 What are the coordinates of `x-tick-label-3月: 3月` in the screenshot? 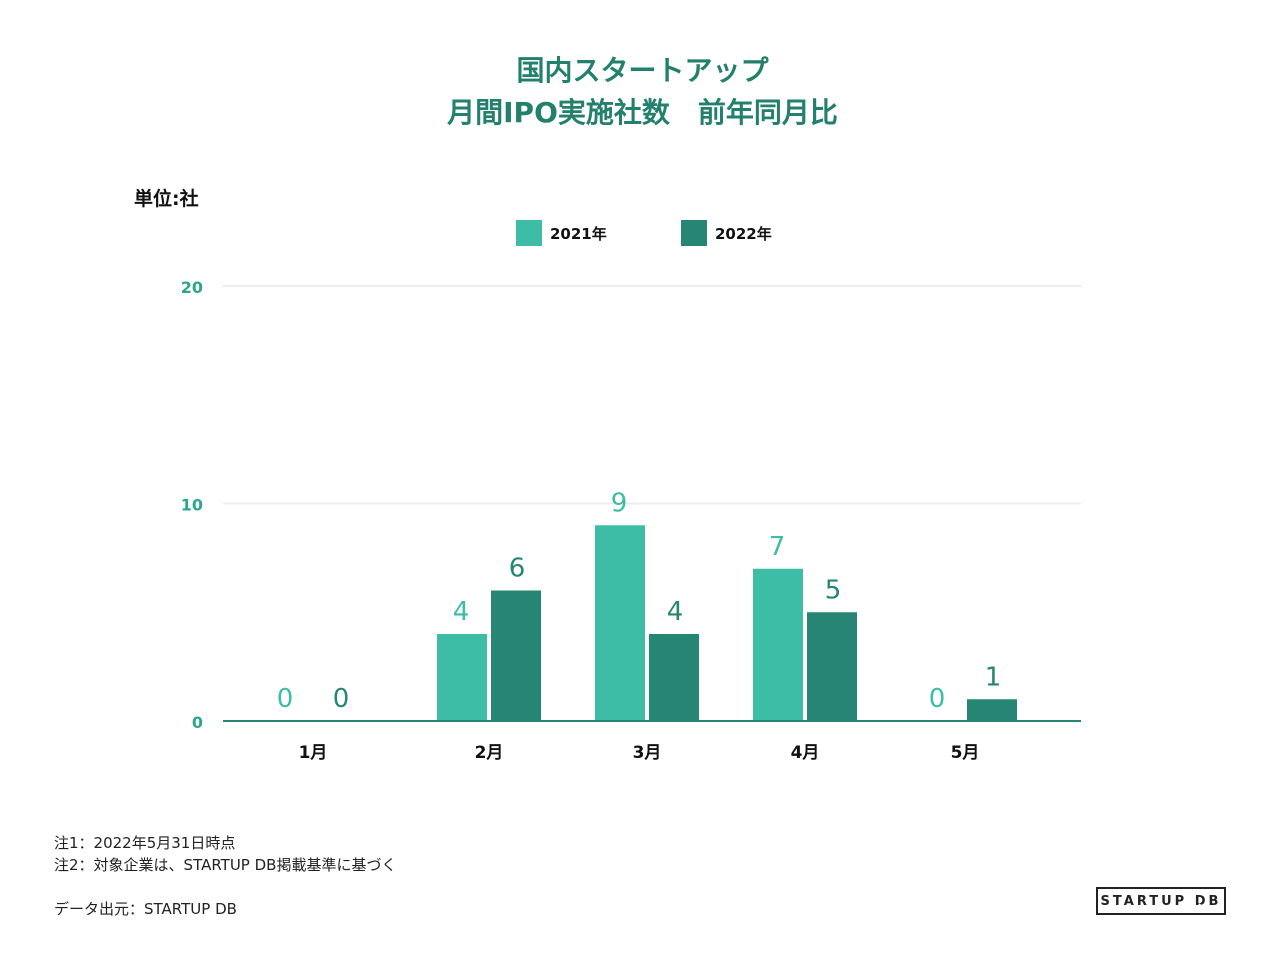 It's located at (647, 753).